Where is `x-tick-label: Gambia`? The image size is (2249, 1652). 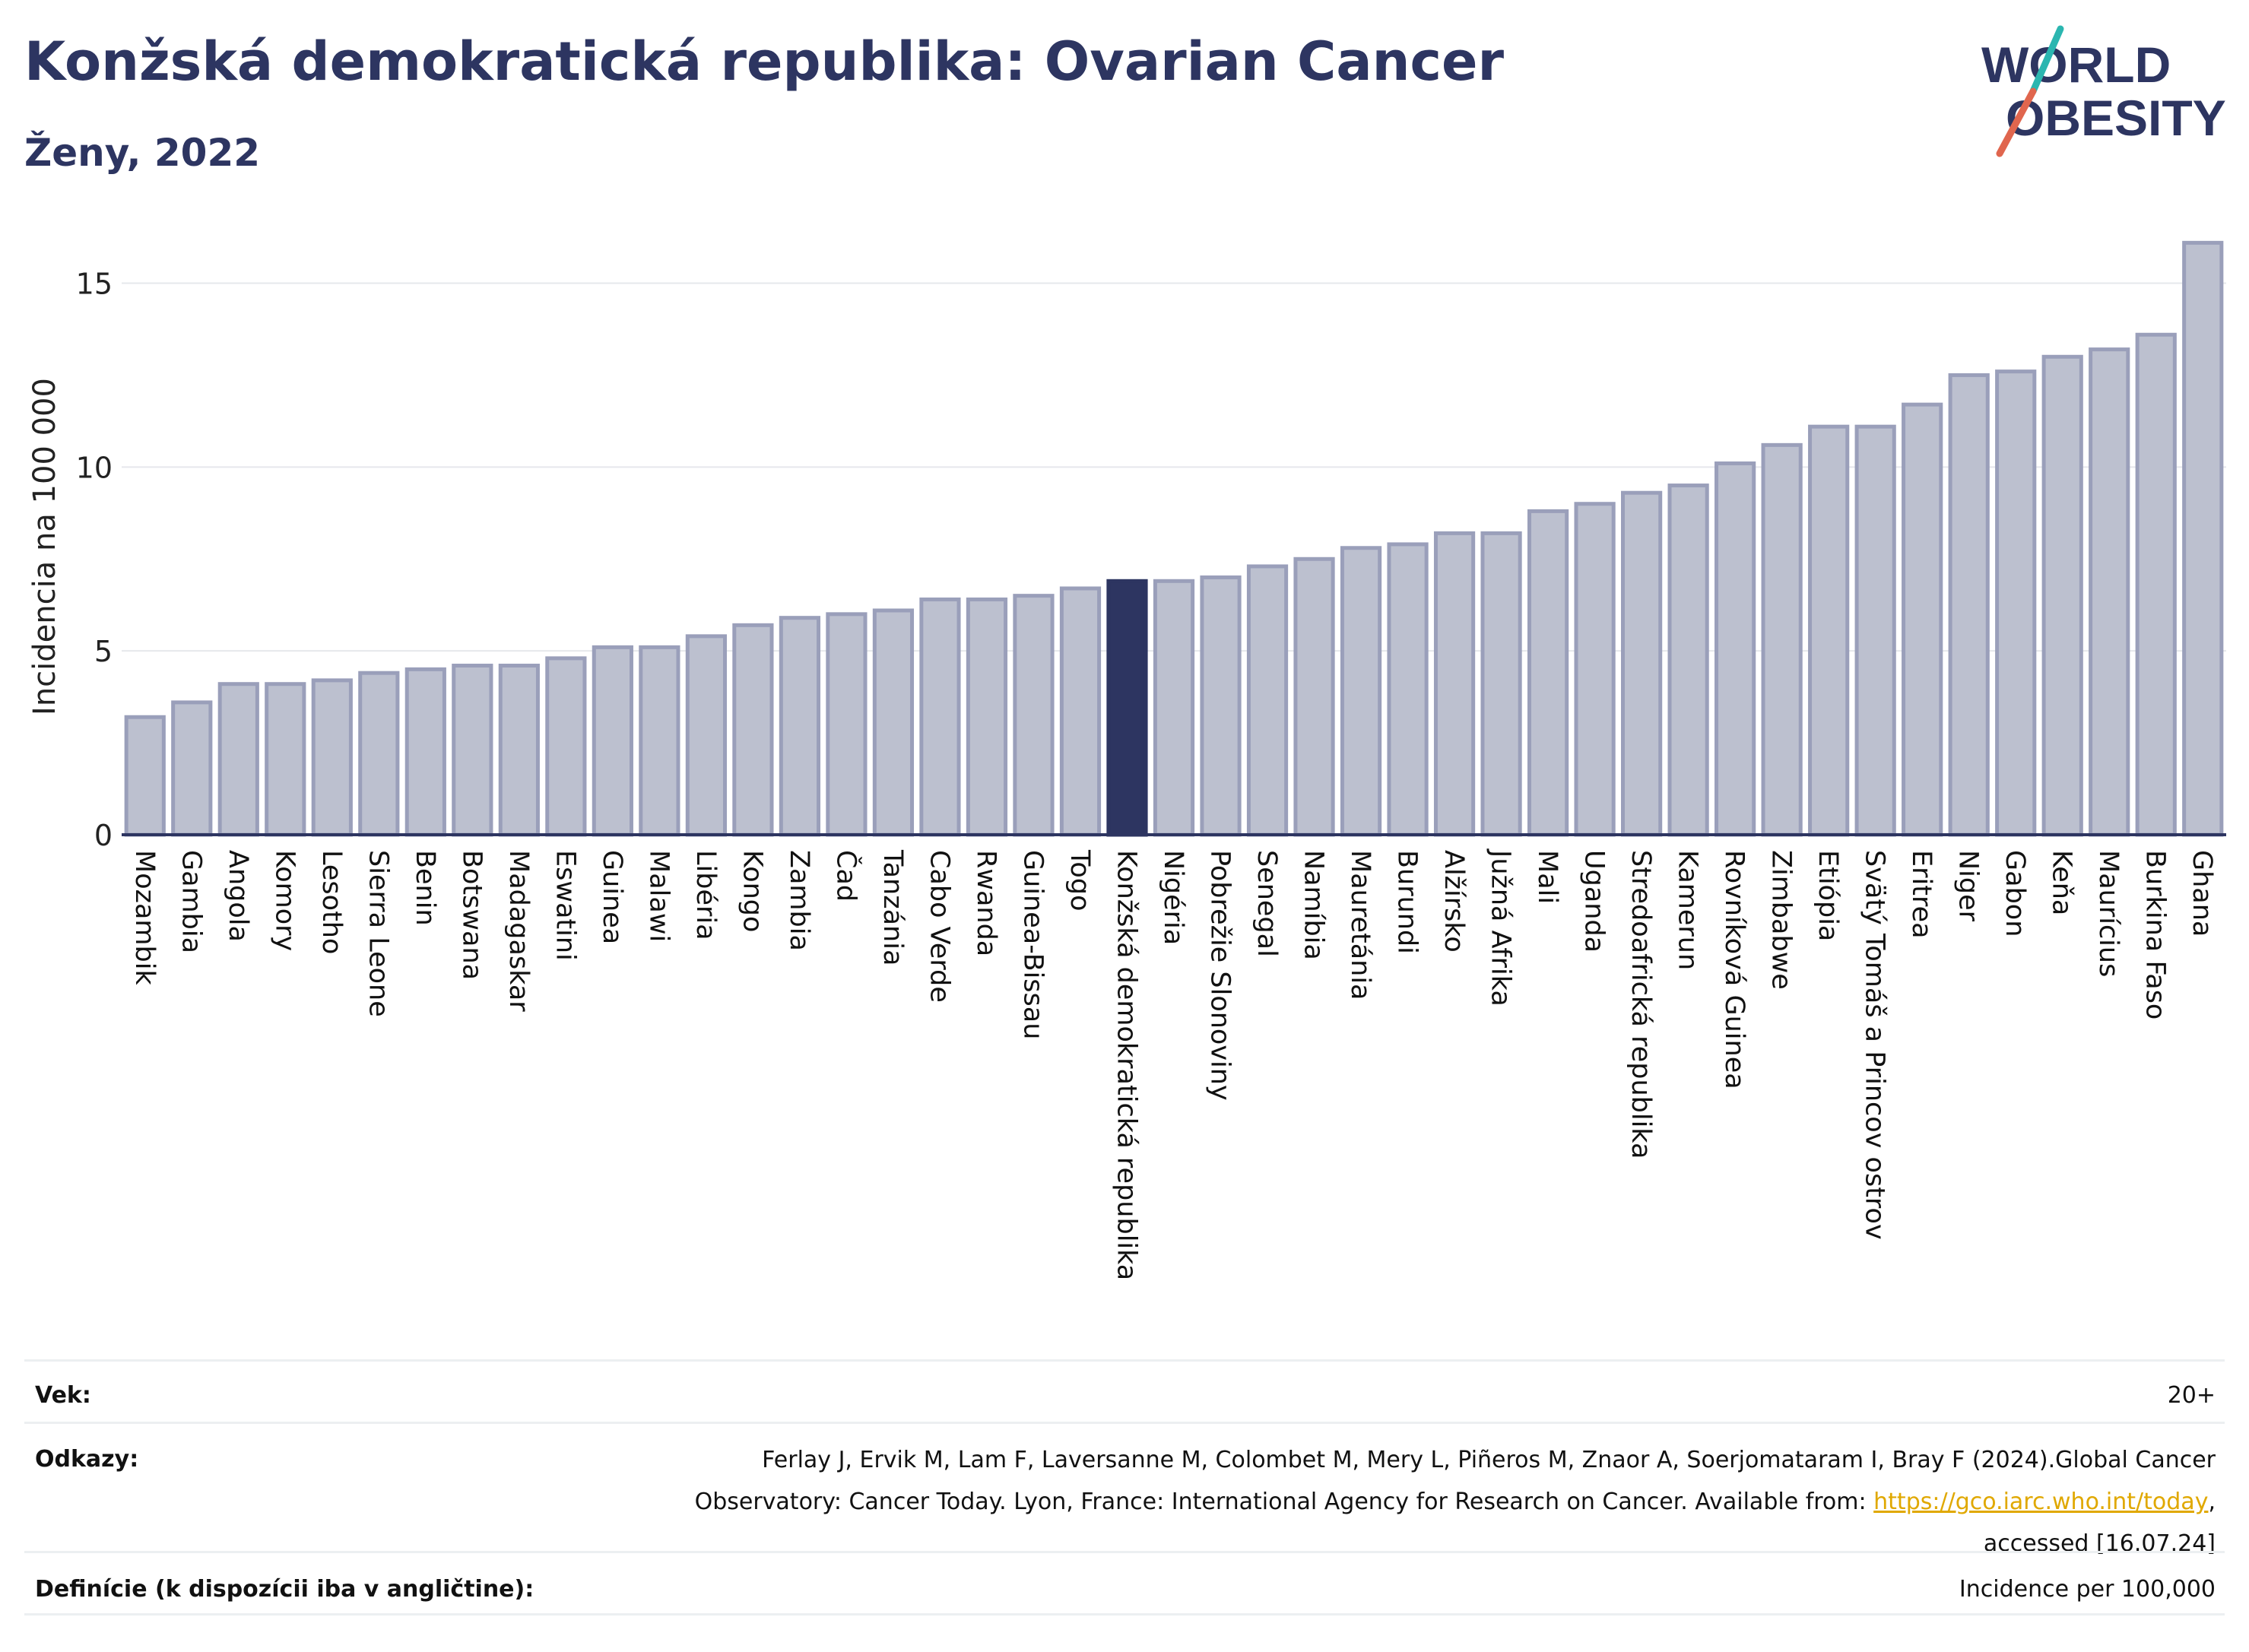
x-tick-label: Gambia is located at coordinates (191, 901).